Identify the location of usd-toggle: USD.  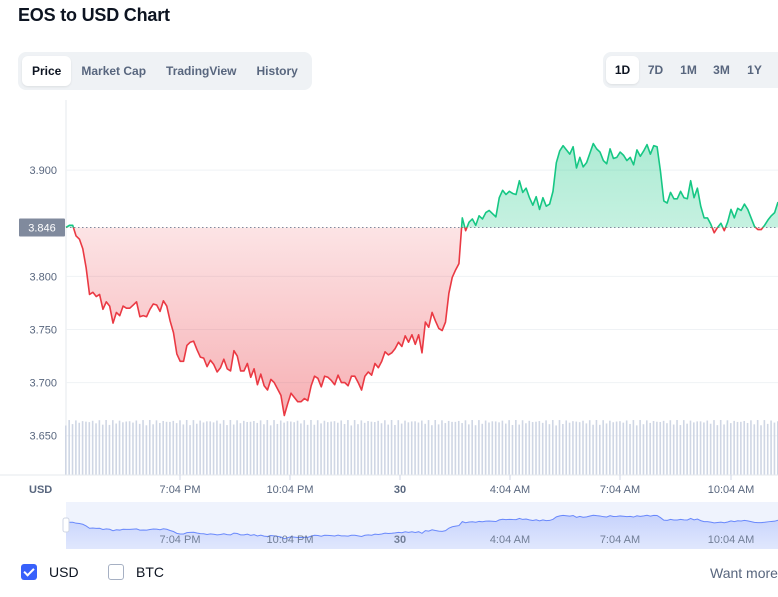
(50, 572).